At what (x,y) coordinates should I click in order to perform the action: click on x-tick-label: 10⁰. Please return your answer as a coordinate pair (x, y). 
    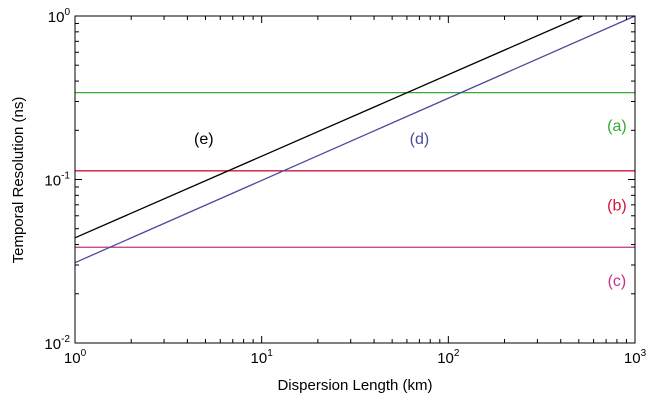
    Looking at the image, I should click on (75, 357).